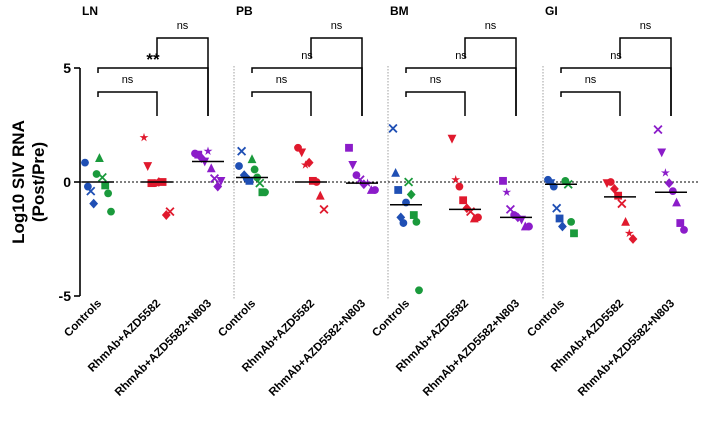 Image resolution: width=708 pixels, height=428 pixels. I want to click on panel-title: PB, so click(244, 11).